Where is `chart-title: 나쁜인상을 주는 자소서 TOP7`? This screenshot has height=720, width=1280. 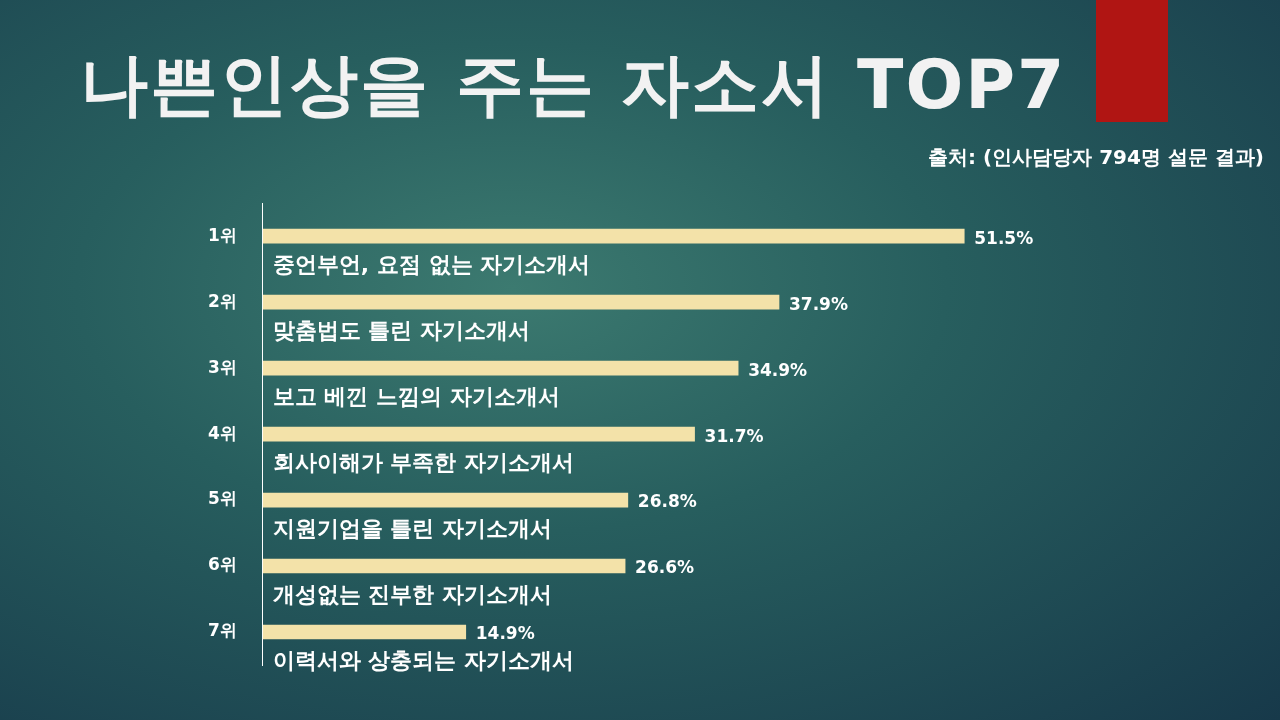 chart-title: 나쁜인상을 주는 자소서 TOP7 is located at coordinates (573, 85).